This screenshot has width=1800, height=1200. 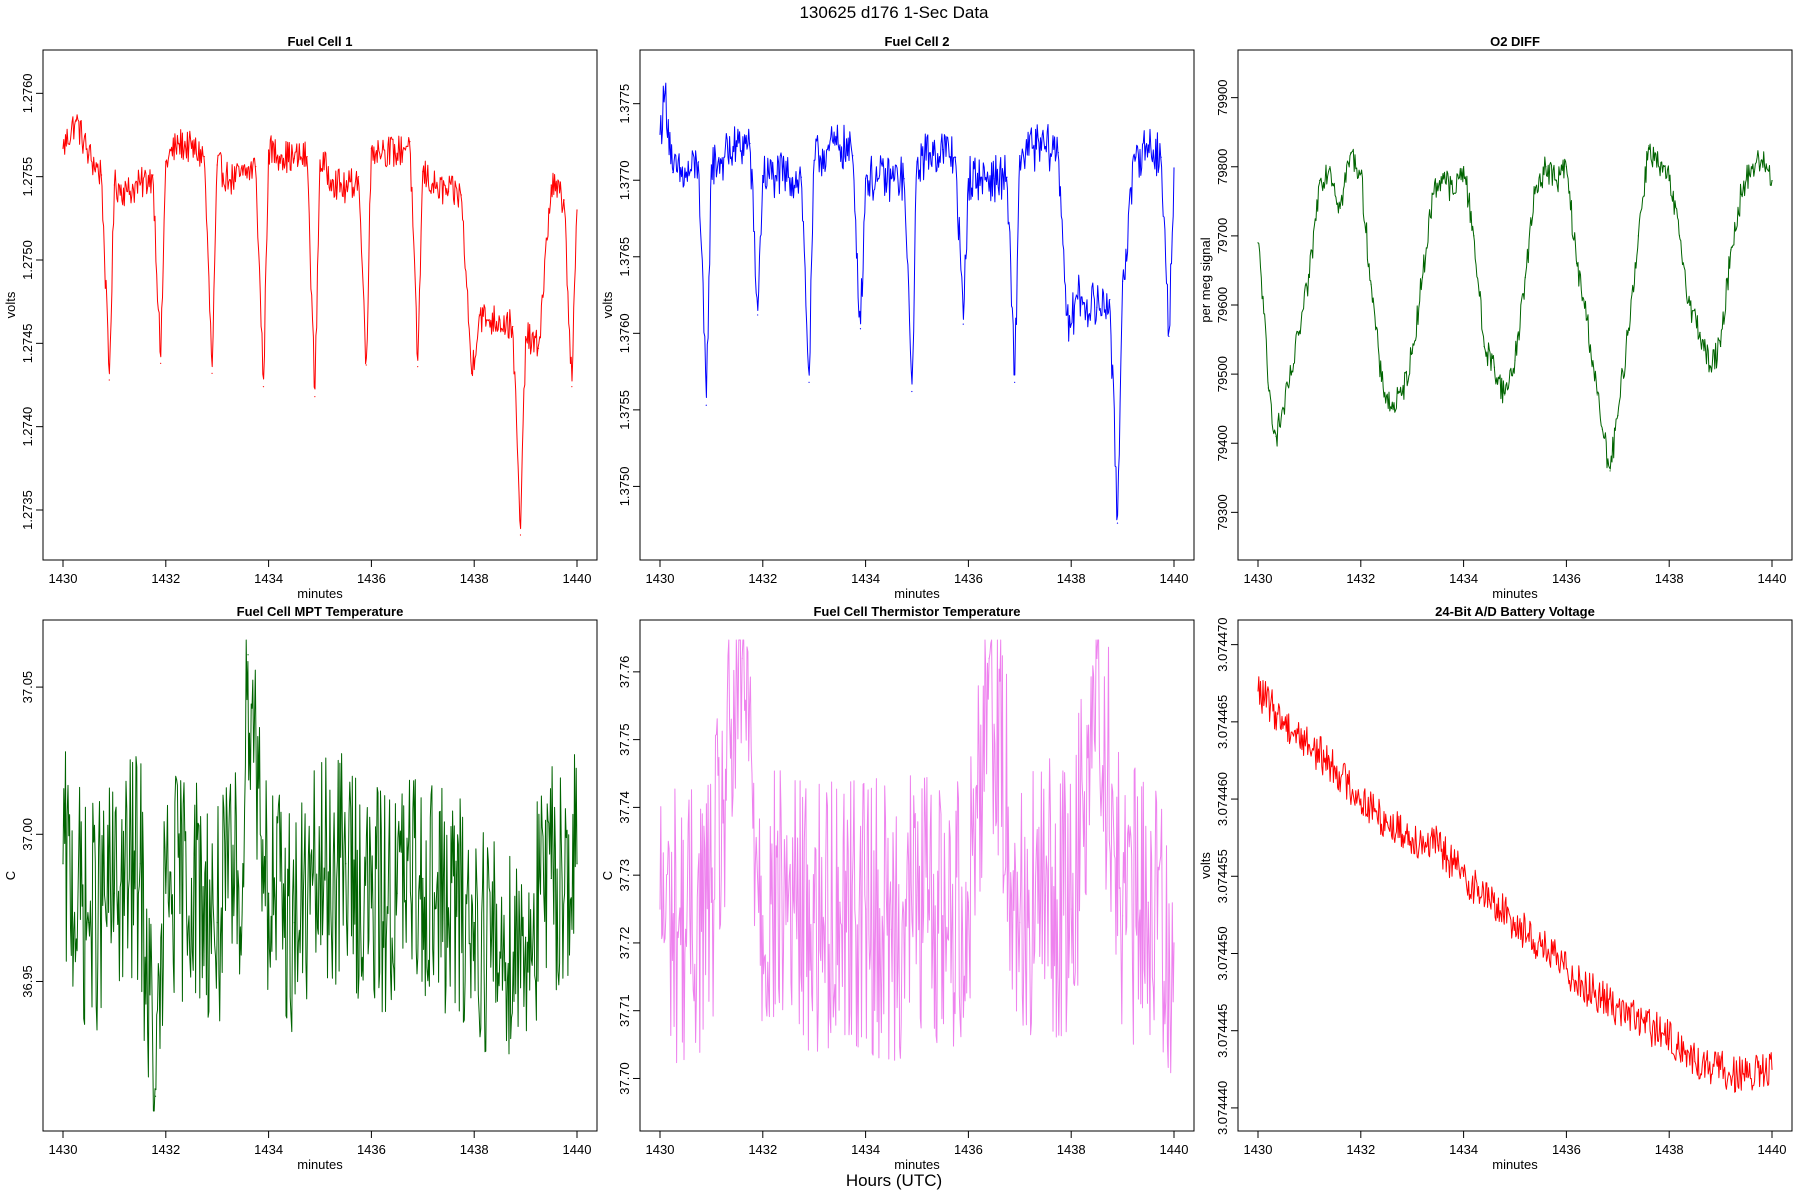 What do you see at coordinates (27, 510) in the screenshot?
I see `y-tick-label: 1.2735` at bounding box center [27, 510].